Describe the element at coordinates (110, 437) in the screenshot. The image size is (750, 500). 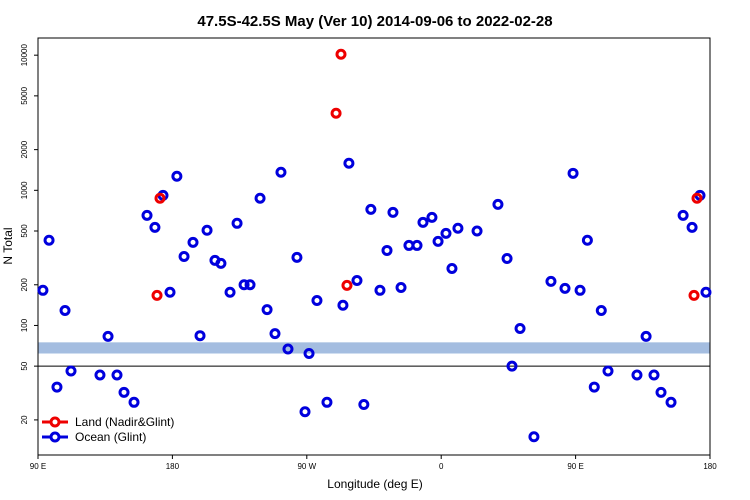
I see `legend-label: Ocean (Glint)` at that location.